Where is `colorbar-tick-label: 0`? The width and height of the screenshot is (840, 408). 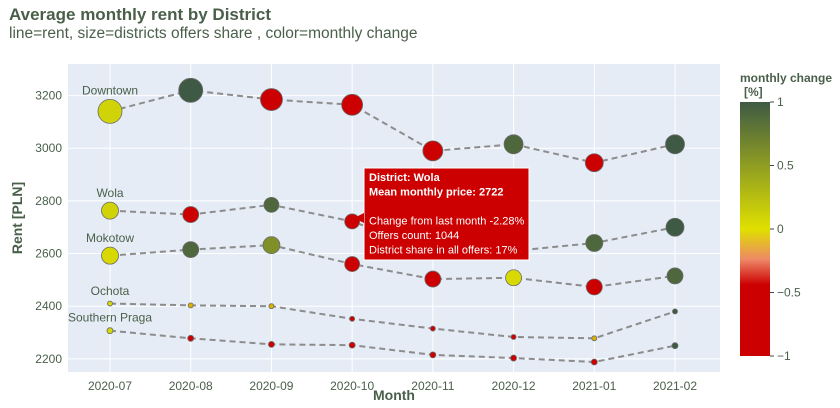 colorbar-tick-label: 0 is located at coordinates (780, 229).